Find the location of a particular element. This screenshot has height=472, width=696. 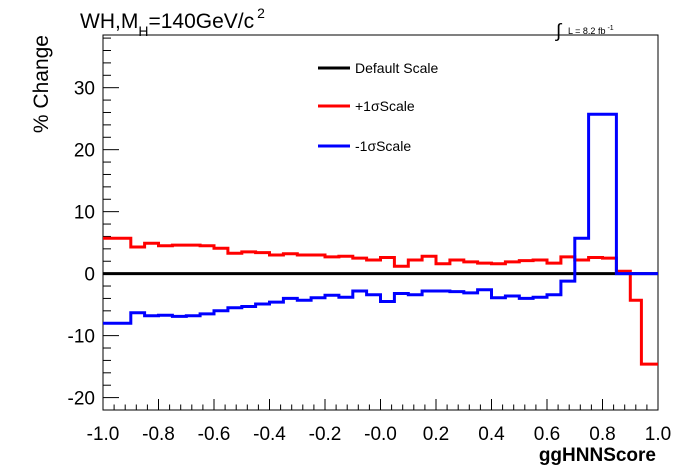

lumi-sup: -1 is located at coordinates (610, 28).